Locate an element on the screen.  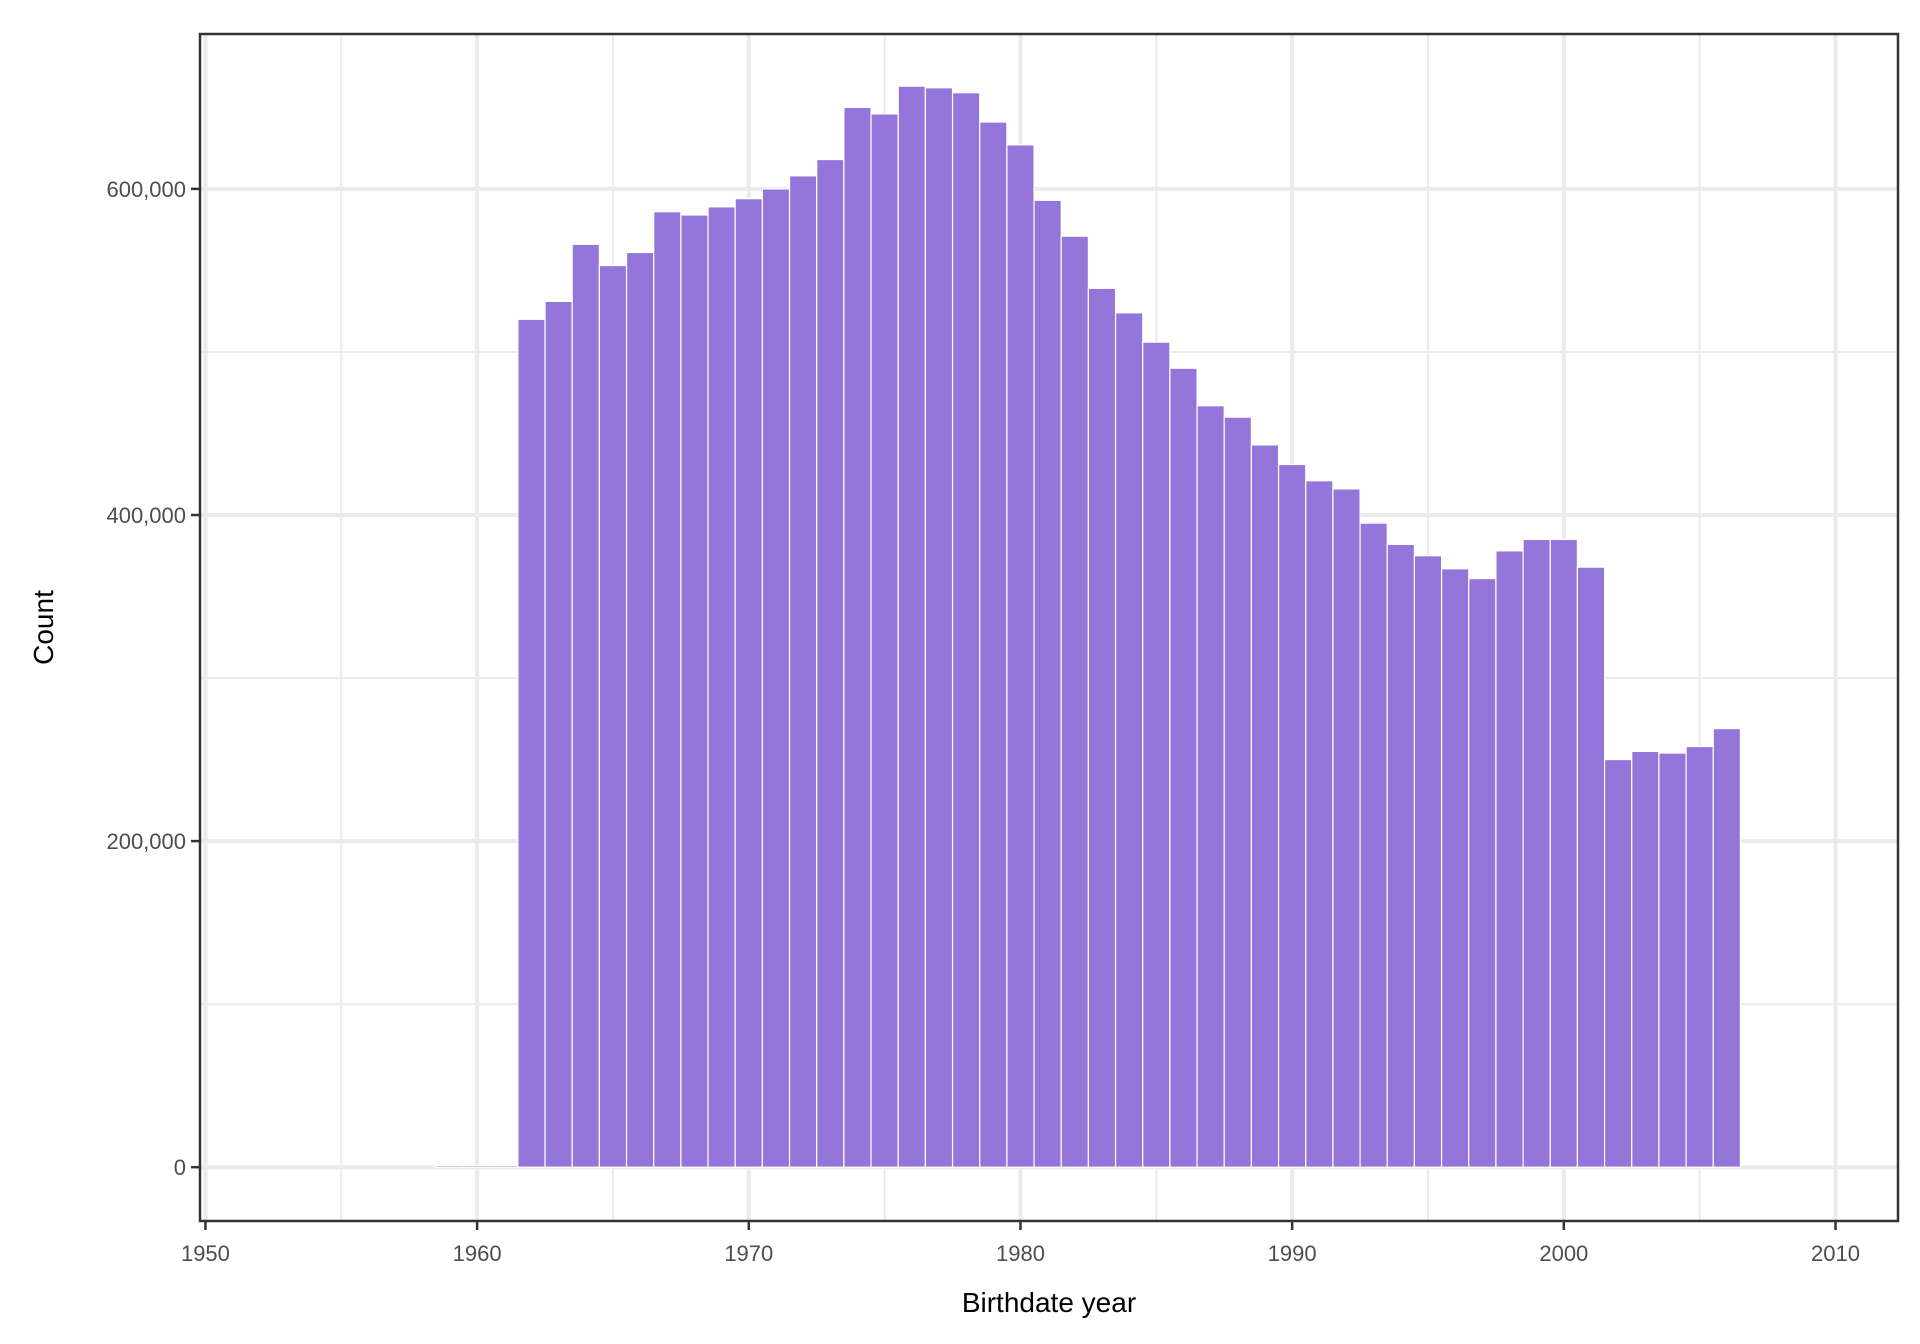
x-tick-label: 1970 is located at coordinates (748, 1253).